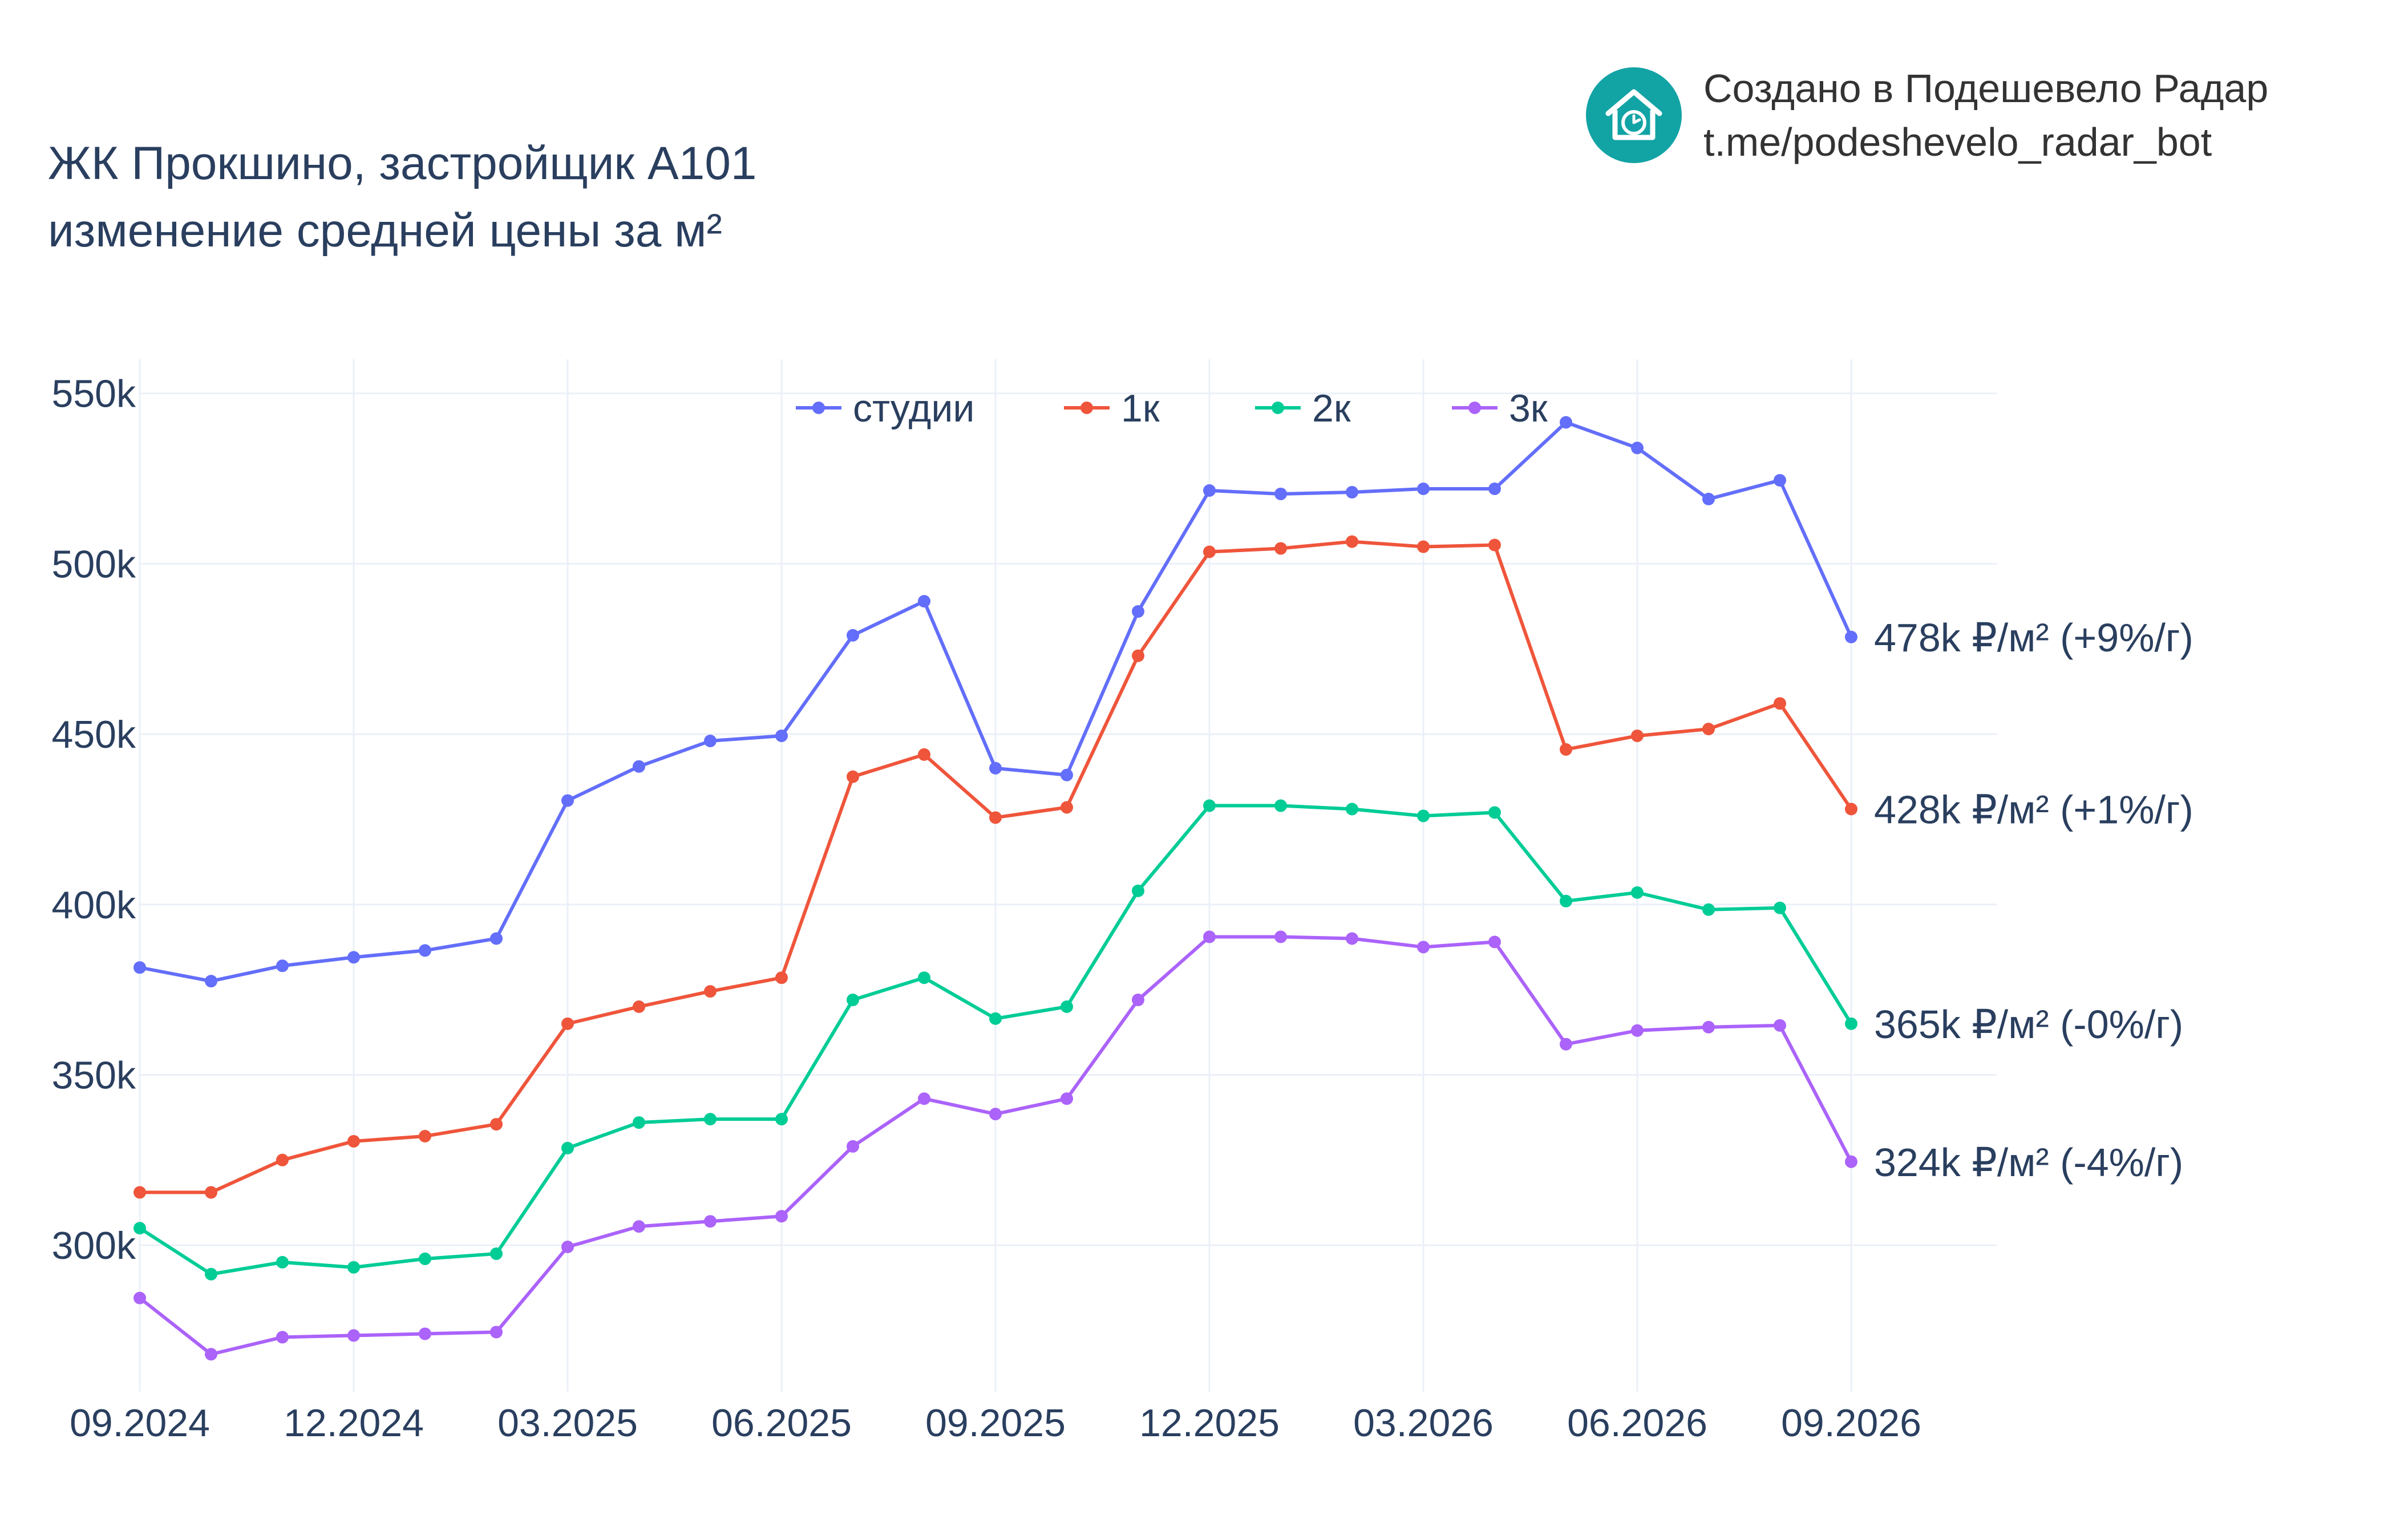 This screenshot has width=2396, height=1540. What do you see at coordinates (1529, 409) in the screenshot?
I see `legend-item-label: 3к` at bounding box center [1529, 409].